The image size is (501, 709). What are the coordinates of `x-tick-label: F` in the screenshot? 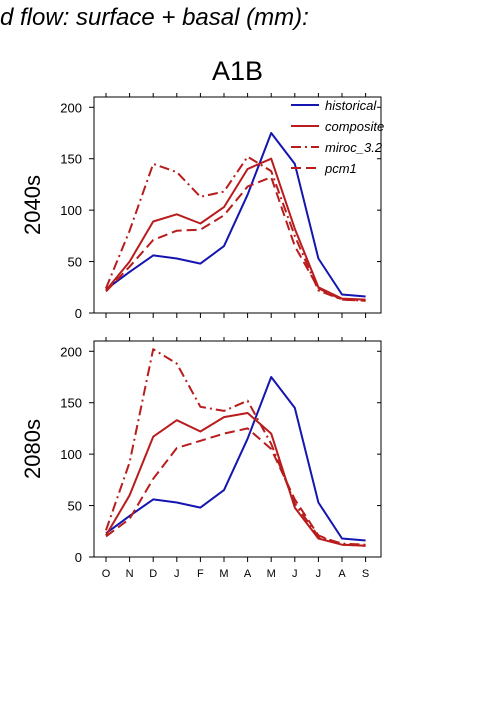 It's located at (200, 574).